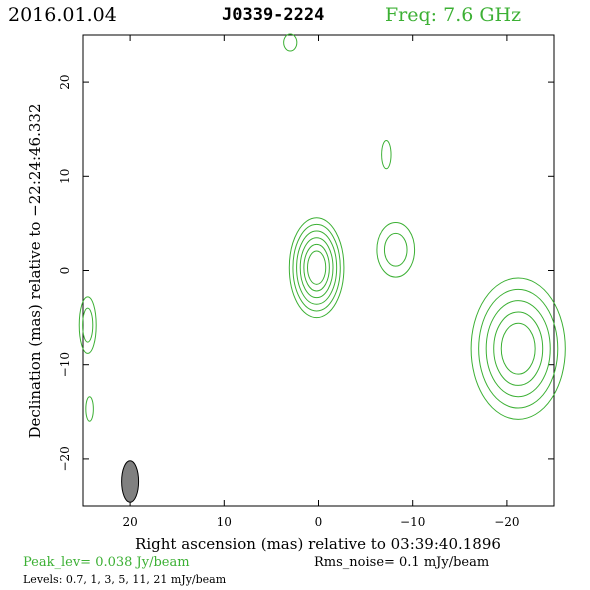  I want to click on y-tick-labels: 20 10 0 −10 −20, so click(65, 272).